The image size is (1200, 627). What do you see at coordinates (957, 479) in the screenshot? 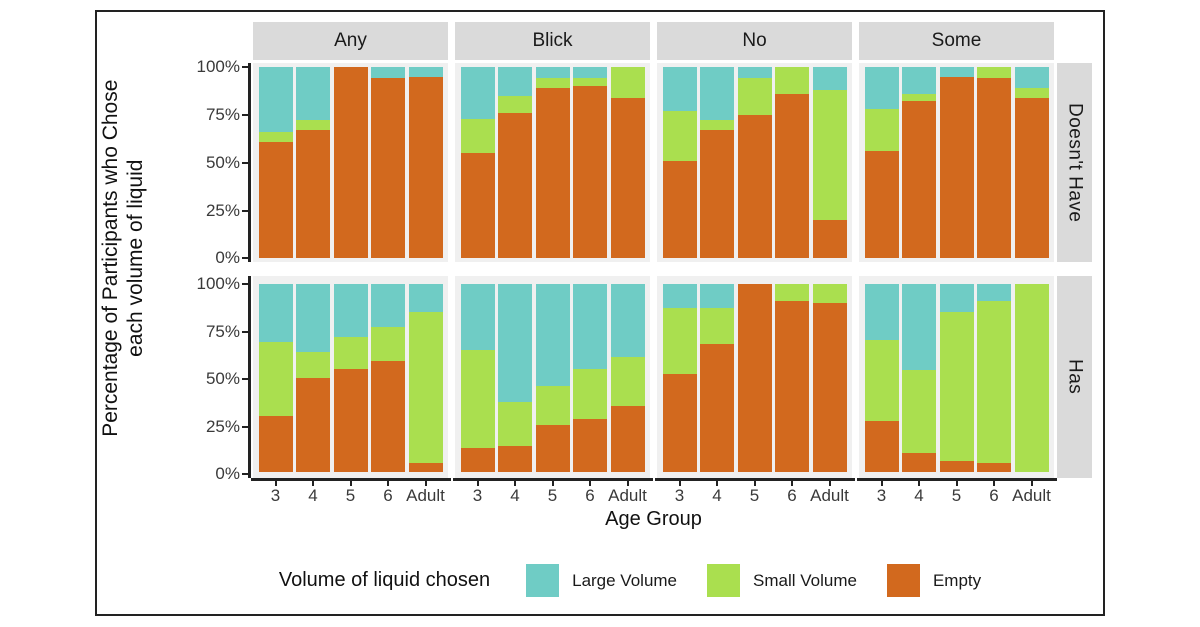
I see `x-axis-line` at bounding box center [957, 479].